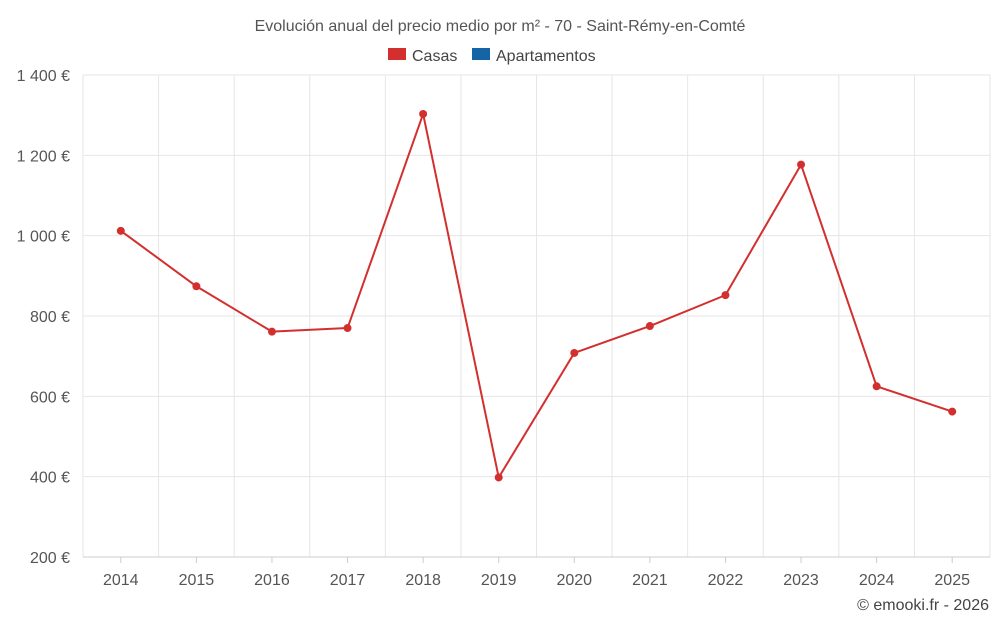 The image size is (1000, 625). What do you see at coordinates (574, 352) in the screenshot?
I see `data-point-2020` at bounding box center [574, 352].